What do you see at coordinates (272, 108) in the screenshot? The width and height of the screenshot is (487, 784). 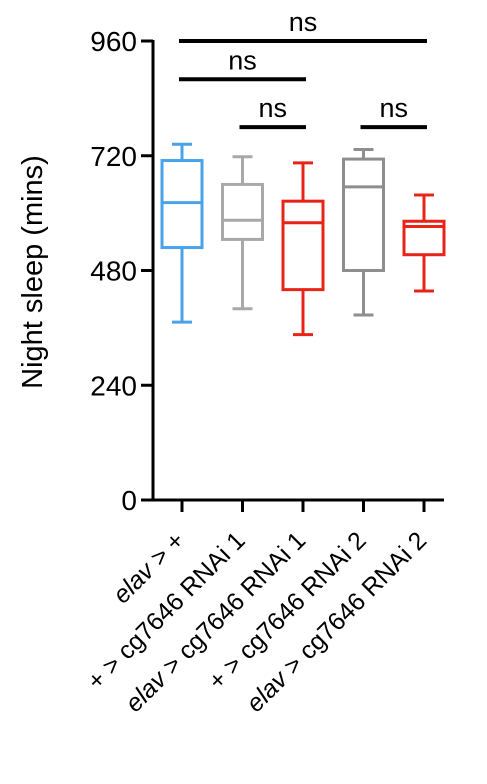 I see `bracket-label-2: ns` at bounding box center [272, 108].